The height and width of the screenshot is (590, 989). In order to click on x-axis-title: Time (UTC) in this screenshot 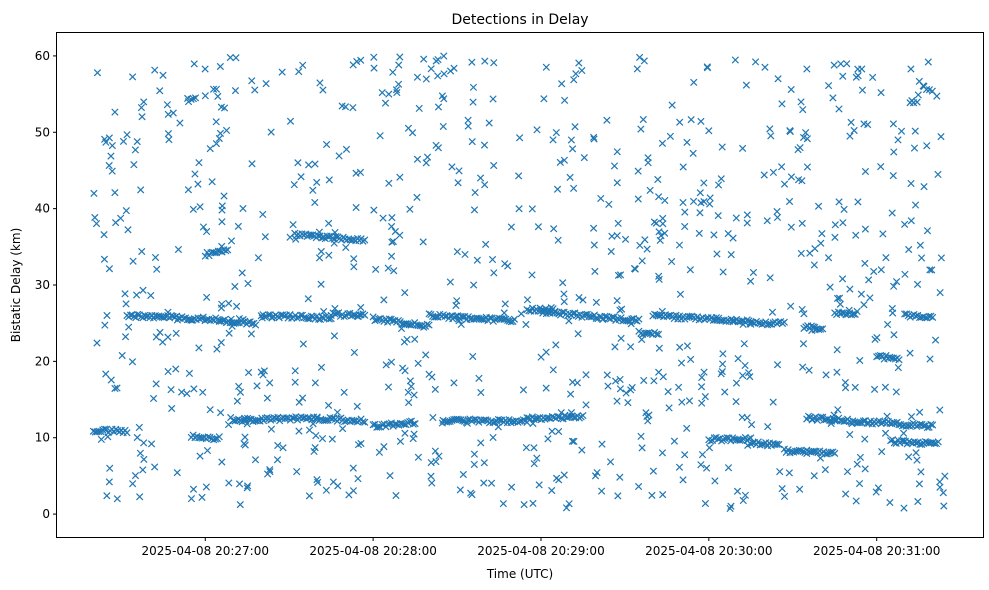, I will do `click(519, 574)`.